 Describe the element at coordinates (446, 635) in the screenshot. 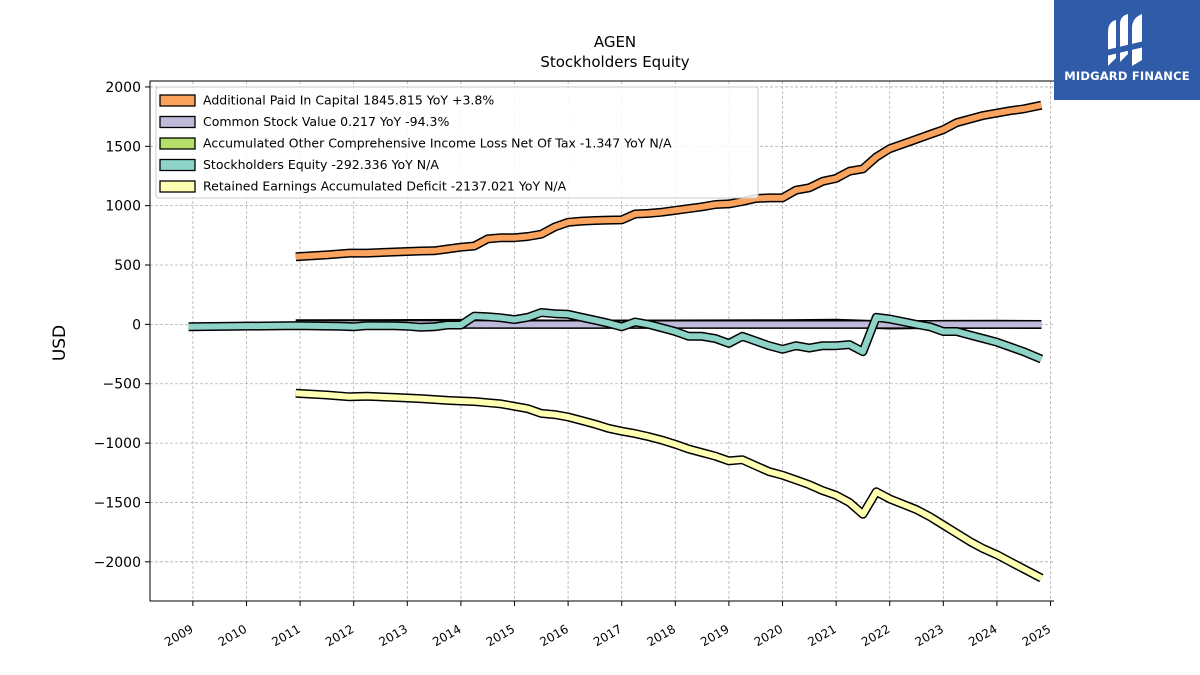

I see `x-tick-label: 2014` at that location.